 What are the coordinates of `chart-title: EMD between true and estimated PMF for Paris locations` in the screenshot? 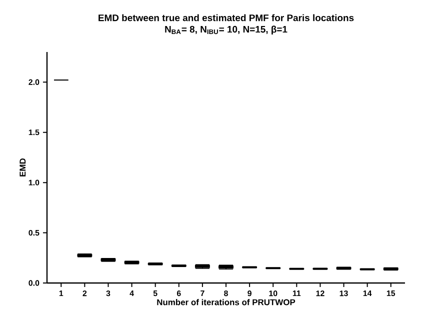 It's located at (226, 18).